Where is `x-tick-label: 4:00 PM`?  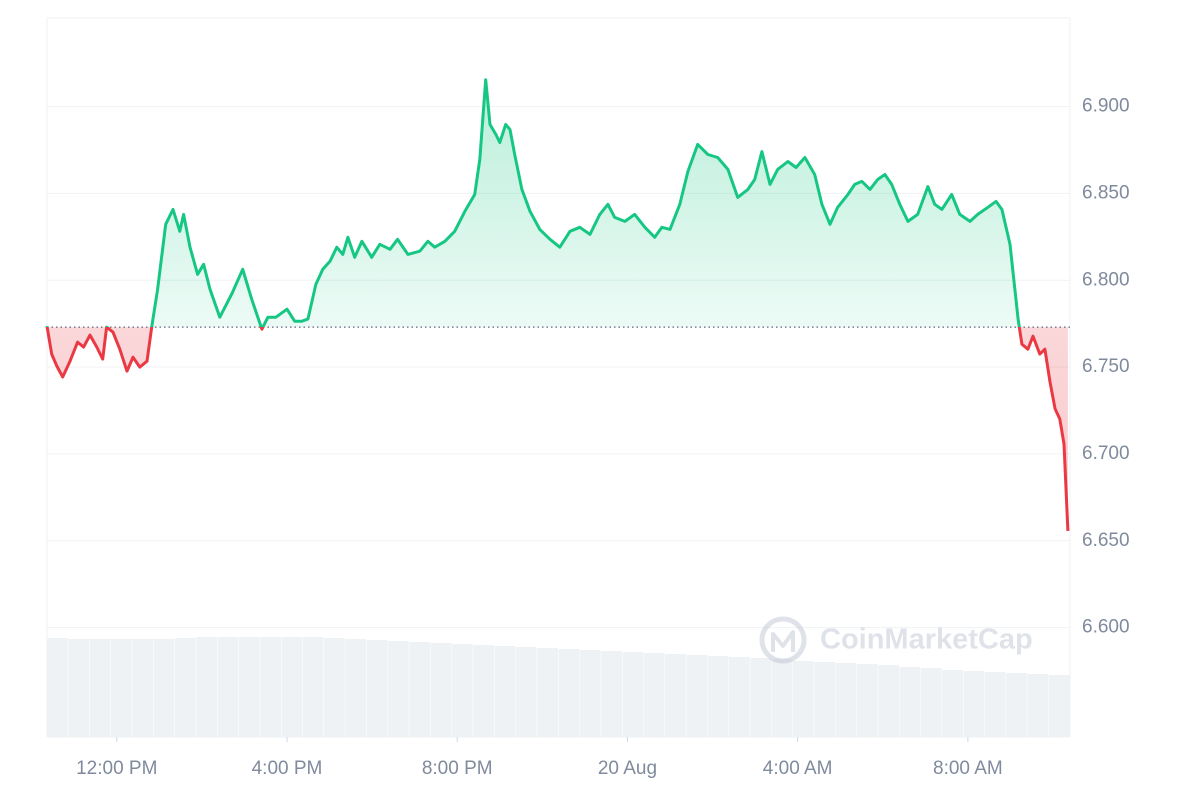 x-tick-label: 4:00 PM is located at coordinates (287, 768).